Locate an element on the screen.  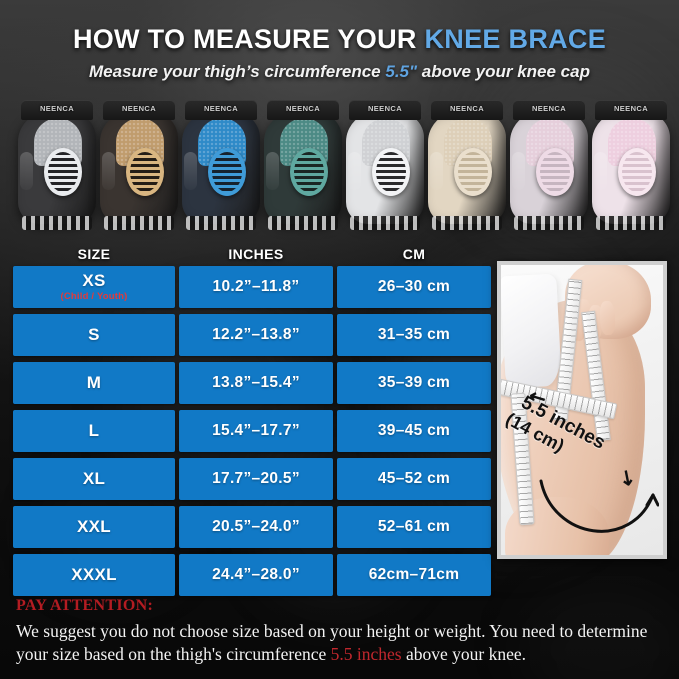
cell-inches: 13.8”–15.4” is located at coordinates (256, 383).